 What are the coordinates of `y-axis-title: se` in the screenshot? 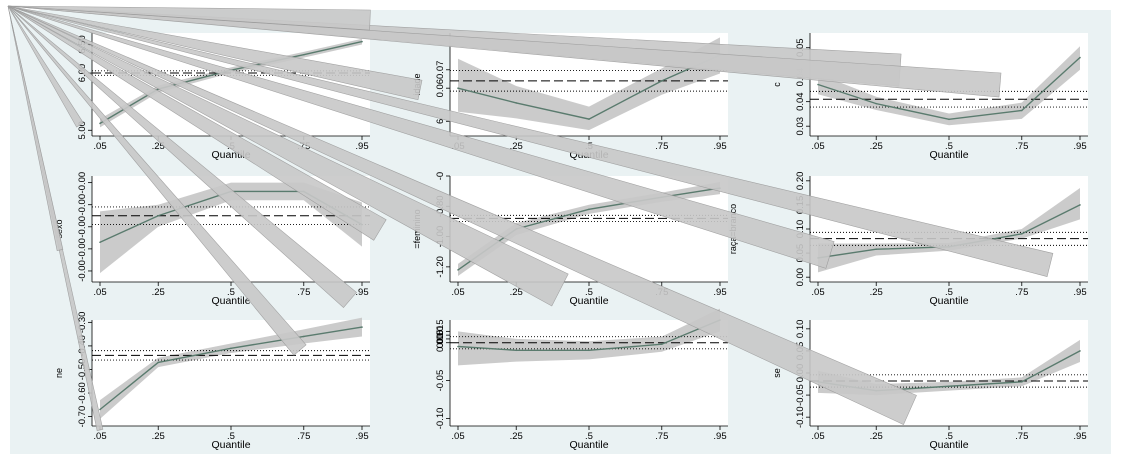 It's located at (777, 373).